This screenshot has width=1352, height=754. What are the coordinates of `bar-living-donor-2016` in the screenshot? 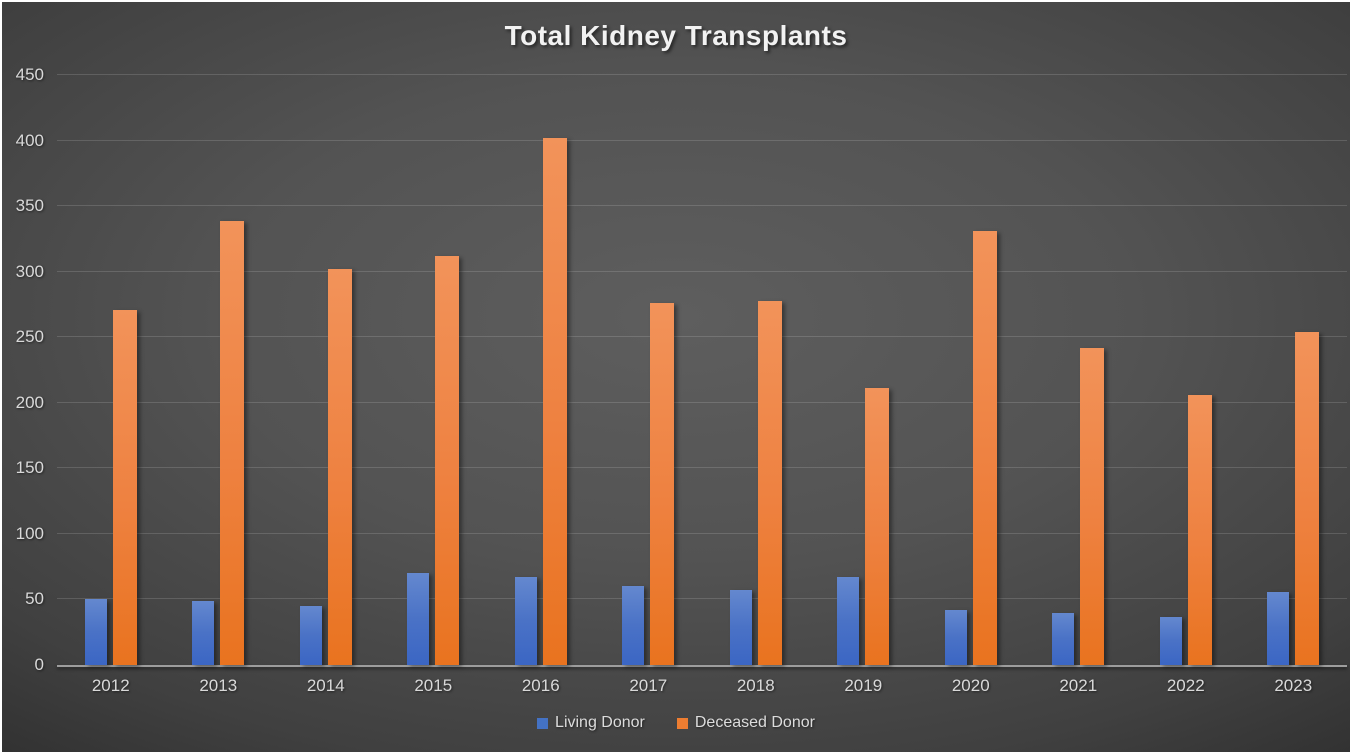 It's located at (525, 621).